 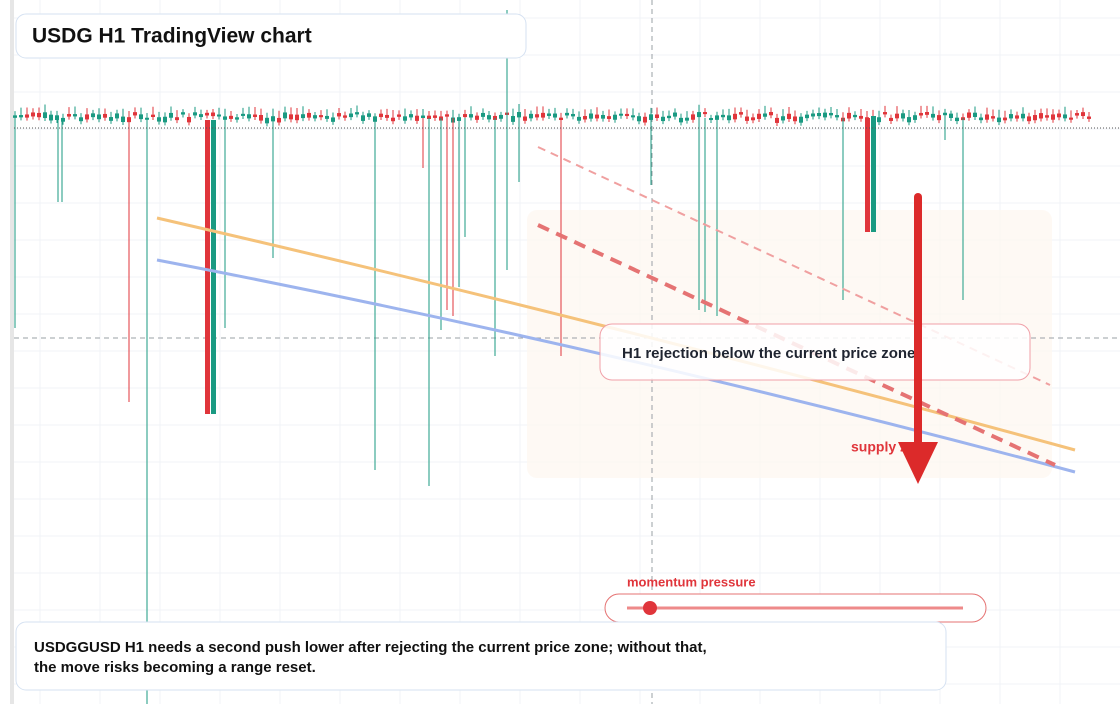 I want to click on annotation-box, so click(x=815, y=352).